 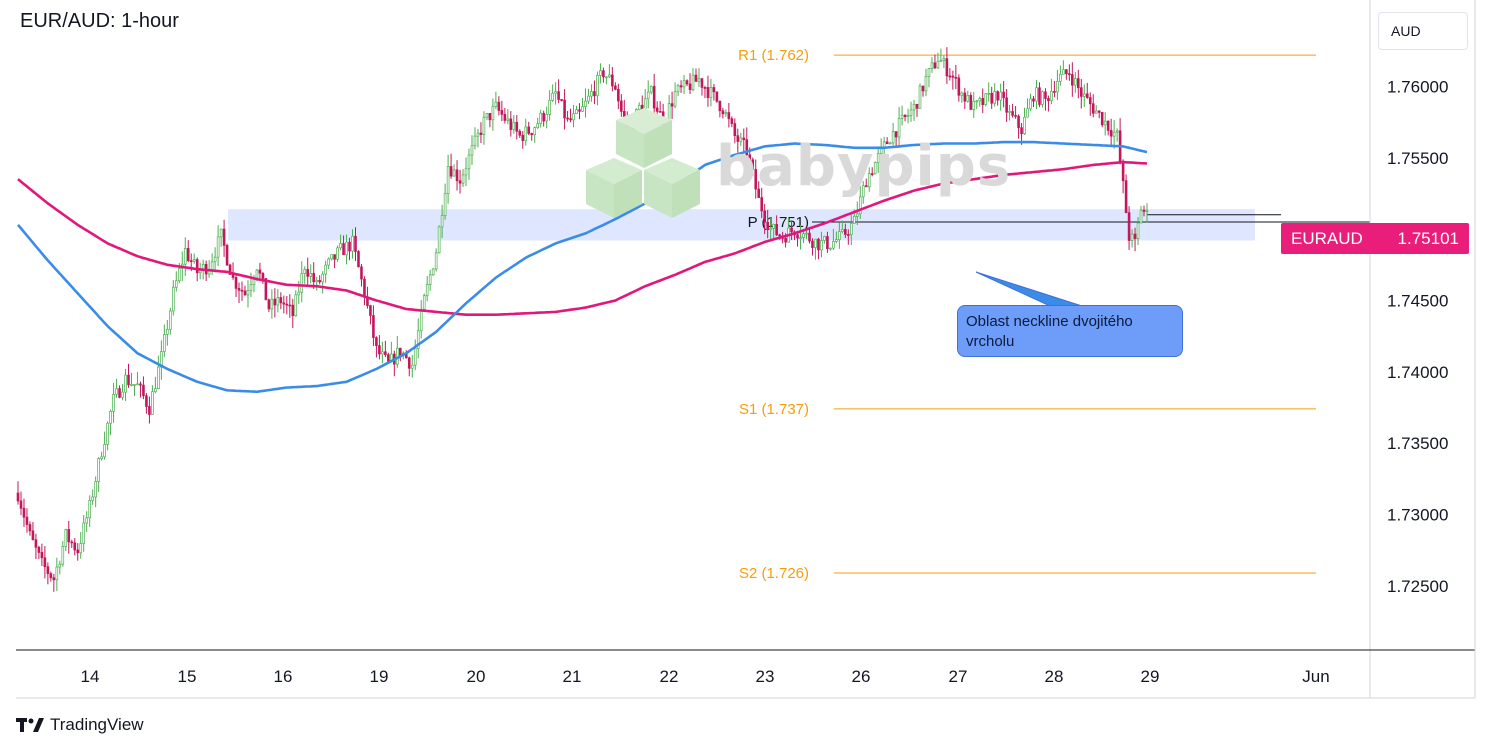 What do you see at coordinates (1070, 331) in the screenshot?
I see `neckline-annotation: Oblast neckline dvojitého vrcholu` at bounding box center [1070, 331].